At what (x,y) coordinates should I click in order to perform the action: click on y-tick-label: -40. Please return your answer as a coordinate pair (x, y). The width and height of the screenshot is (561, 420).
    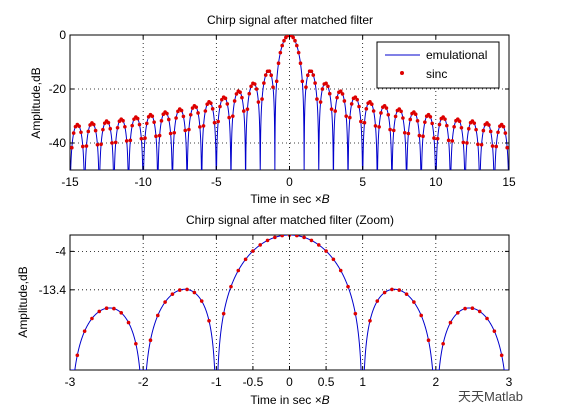
    Looking at the image, I should click on (58, 143).